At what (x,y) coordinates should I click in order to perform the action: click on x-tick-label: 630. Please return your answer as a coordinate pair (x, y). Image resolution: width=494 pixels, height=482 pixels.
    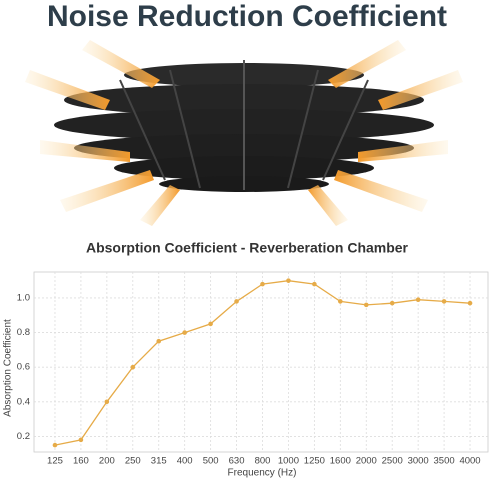
    Looking at the image, I should click on (237, 461).